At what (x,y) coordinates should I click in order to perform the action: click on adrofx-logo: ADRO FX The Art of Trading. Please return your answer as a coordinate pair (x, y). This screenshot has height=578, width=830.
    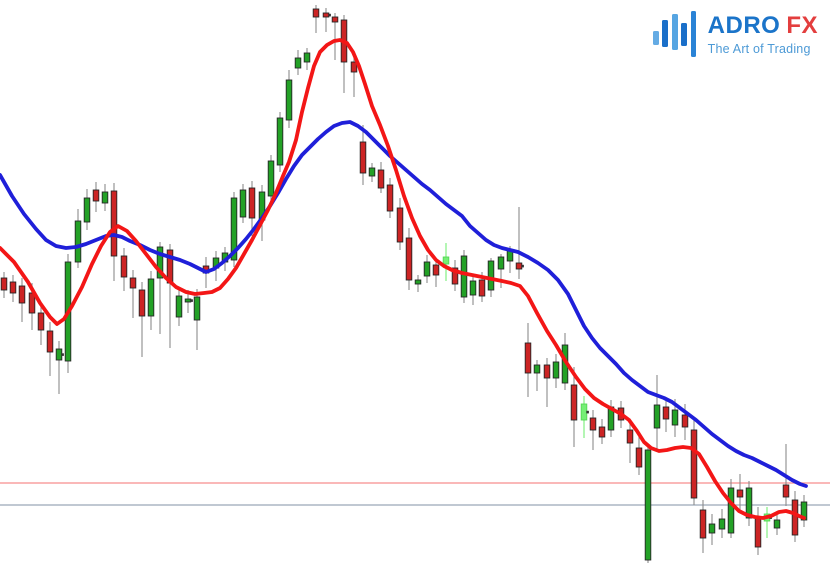
    Looking at the image, I should click on (735, 34).